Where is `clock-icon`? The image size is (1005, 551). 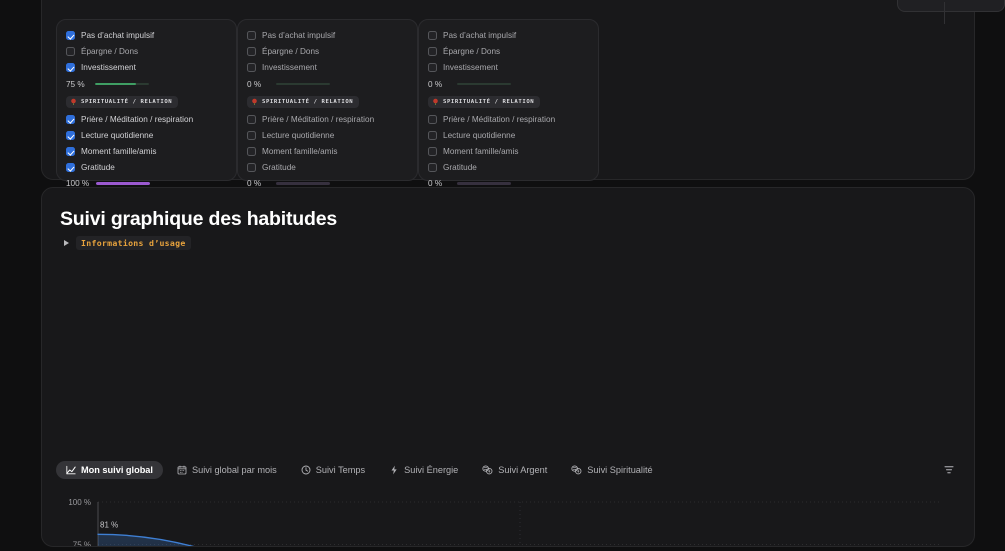 clock-icon is located at coordinates (306, 470).